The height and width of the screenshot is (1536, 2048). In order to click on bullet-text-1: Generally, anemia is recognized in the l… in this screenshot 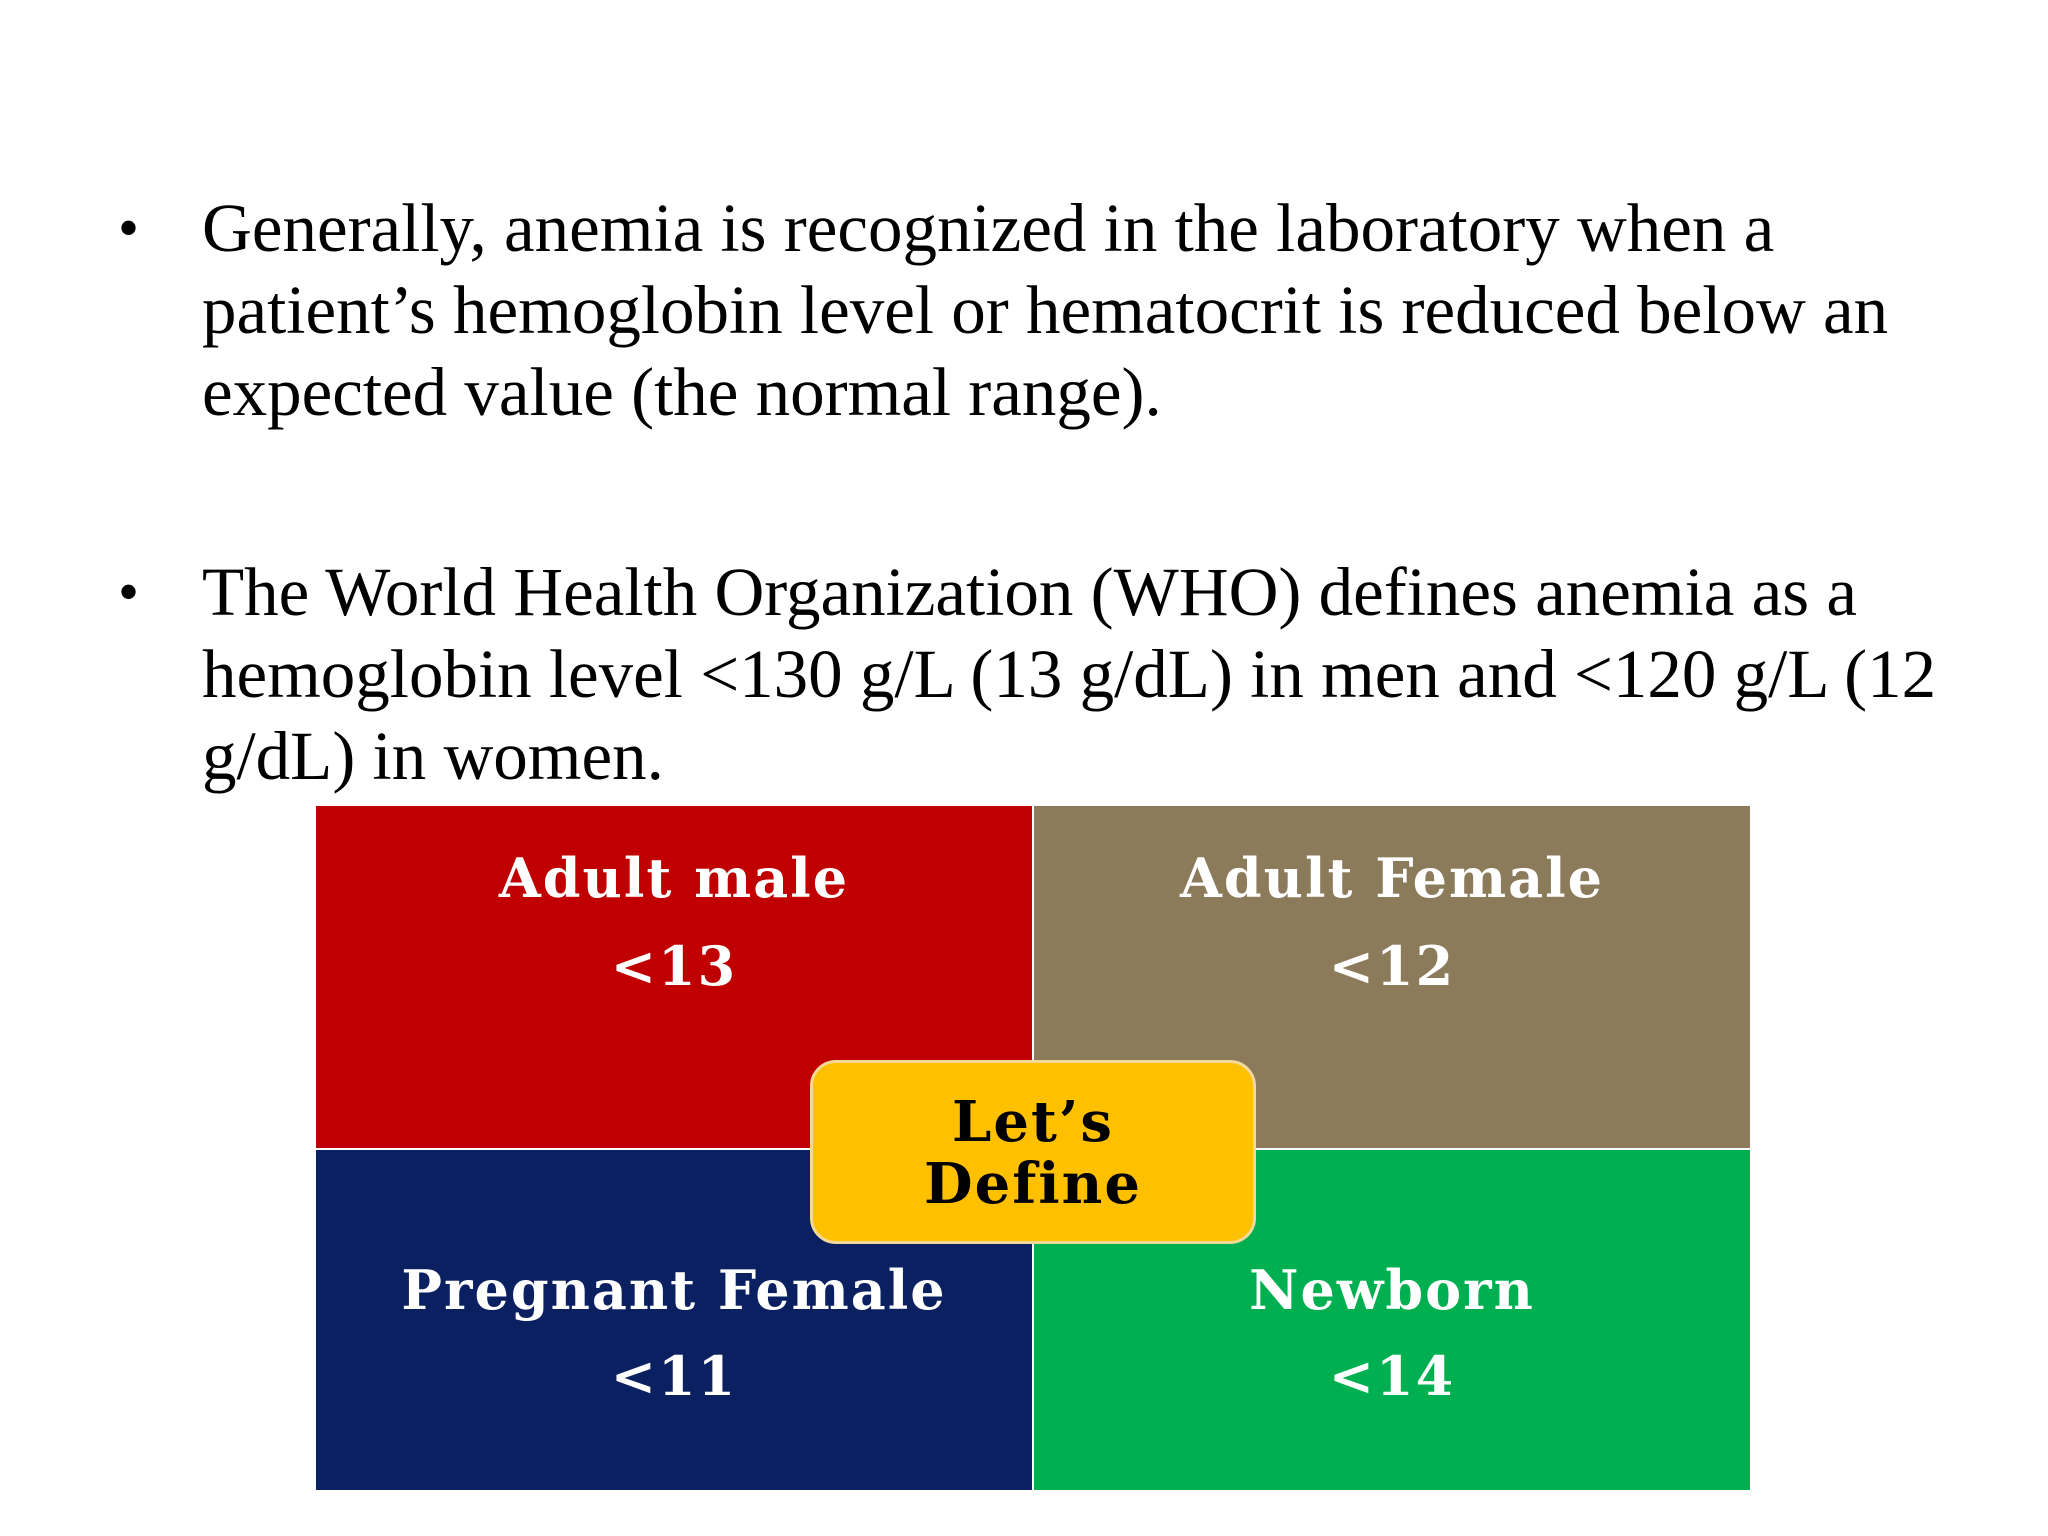, I will do `click(1045, 310)`.